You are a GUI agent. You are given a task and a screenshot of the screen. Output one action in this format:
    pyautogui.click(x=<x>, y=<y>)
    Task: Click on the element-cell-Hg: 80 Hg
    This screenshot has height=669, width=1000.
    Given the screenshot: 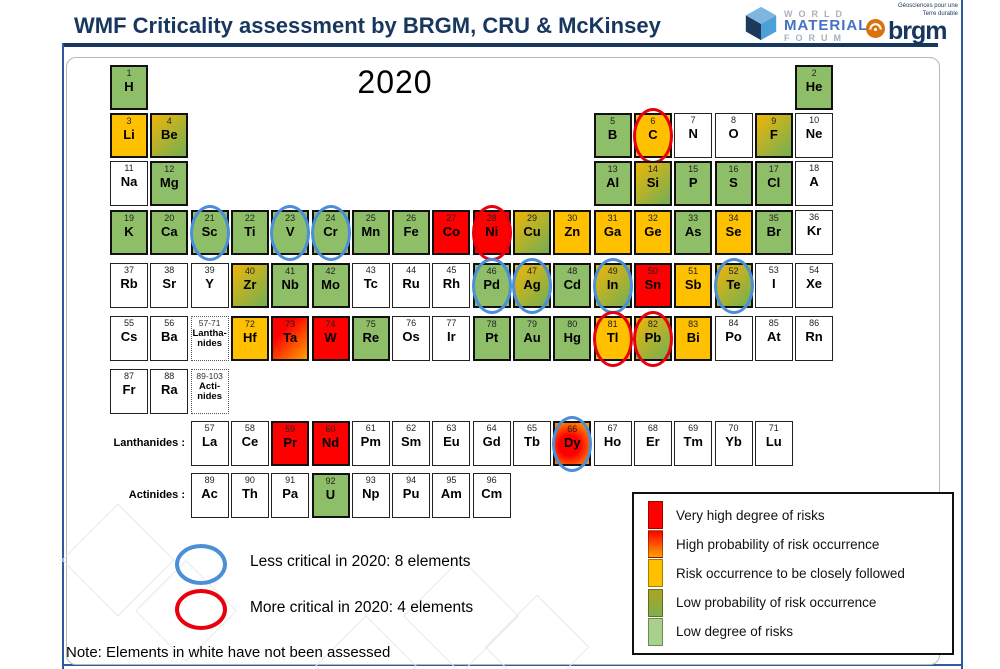 What is the action you would take?
    pyautogui.click(x=572, y=338)
    